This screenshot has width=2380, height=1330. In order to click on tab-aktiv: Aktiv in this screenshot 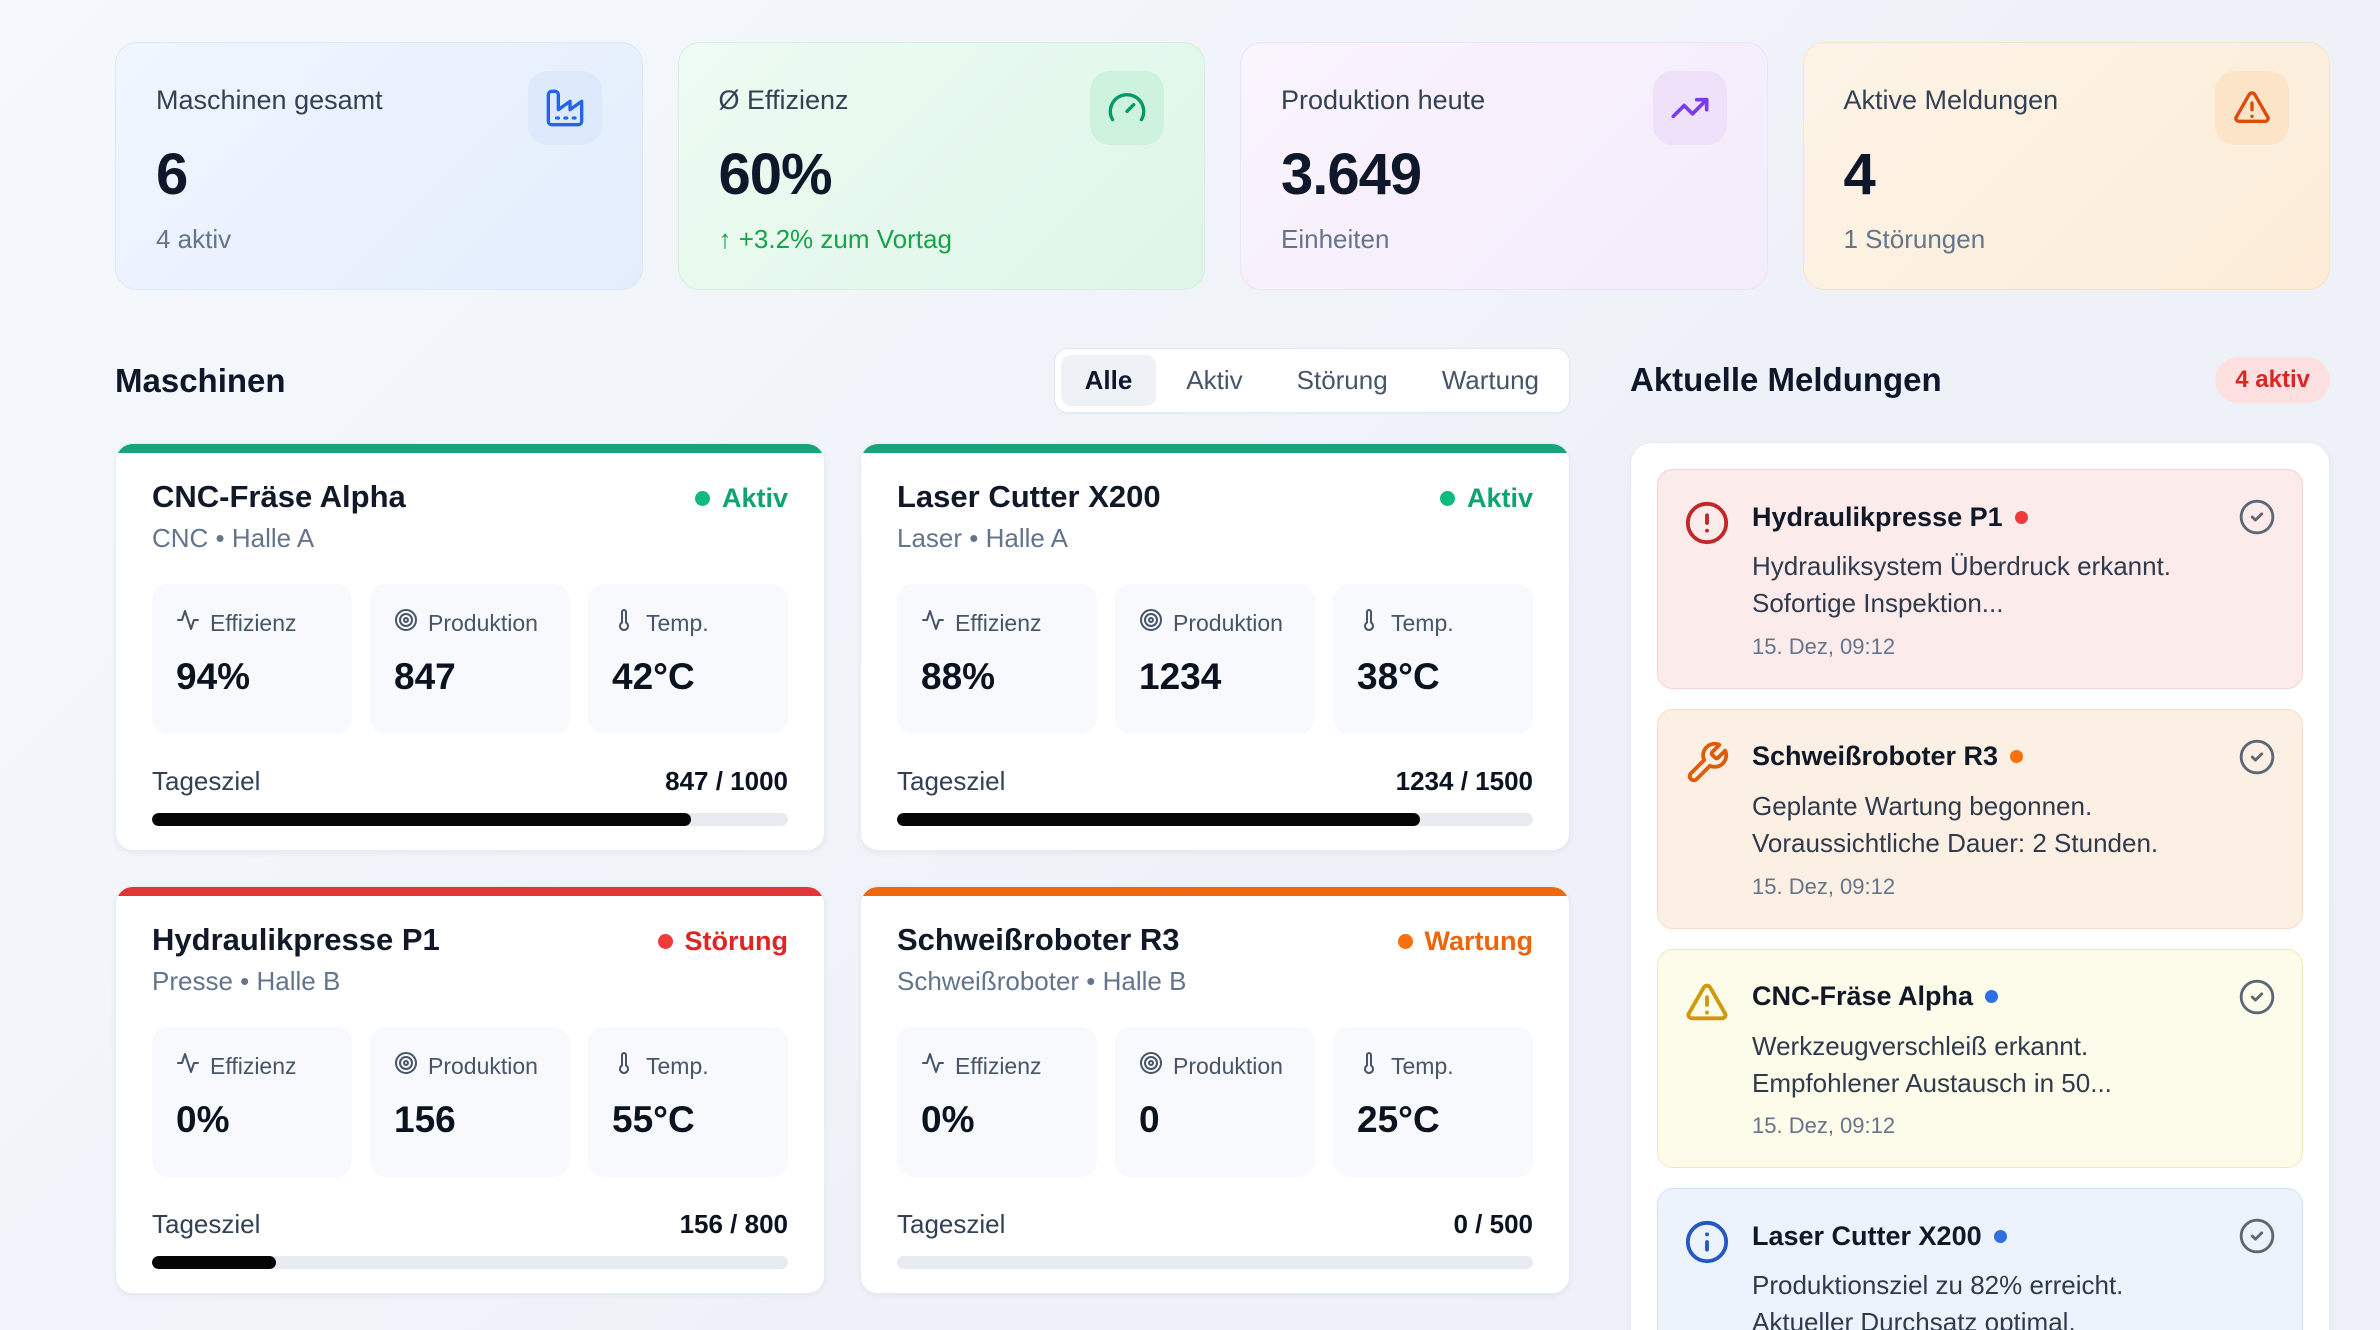, I will do `click(1214, 380)`.